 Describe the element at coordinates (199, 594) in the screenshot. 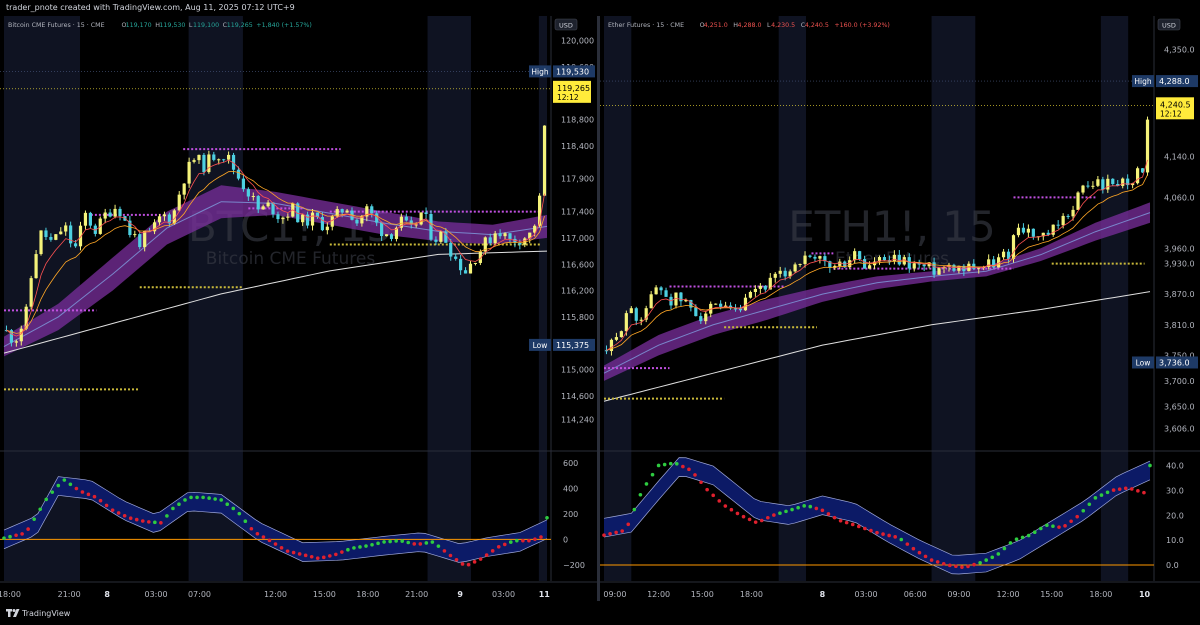

I see `time-tick: 07:00` at that location.